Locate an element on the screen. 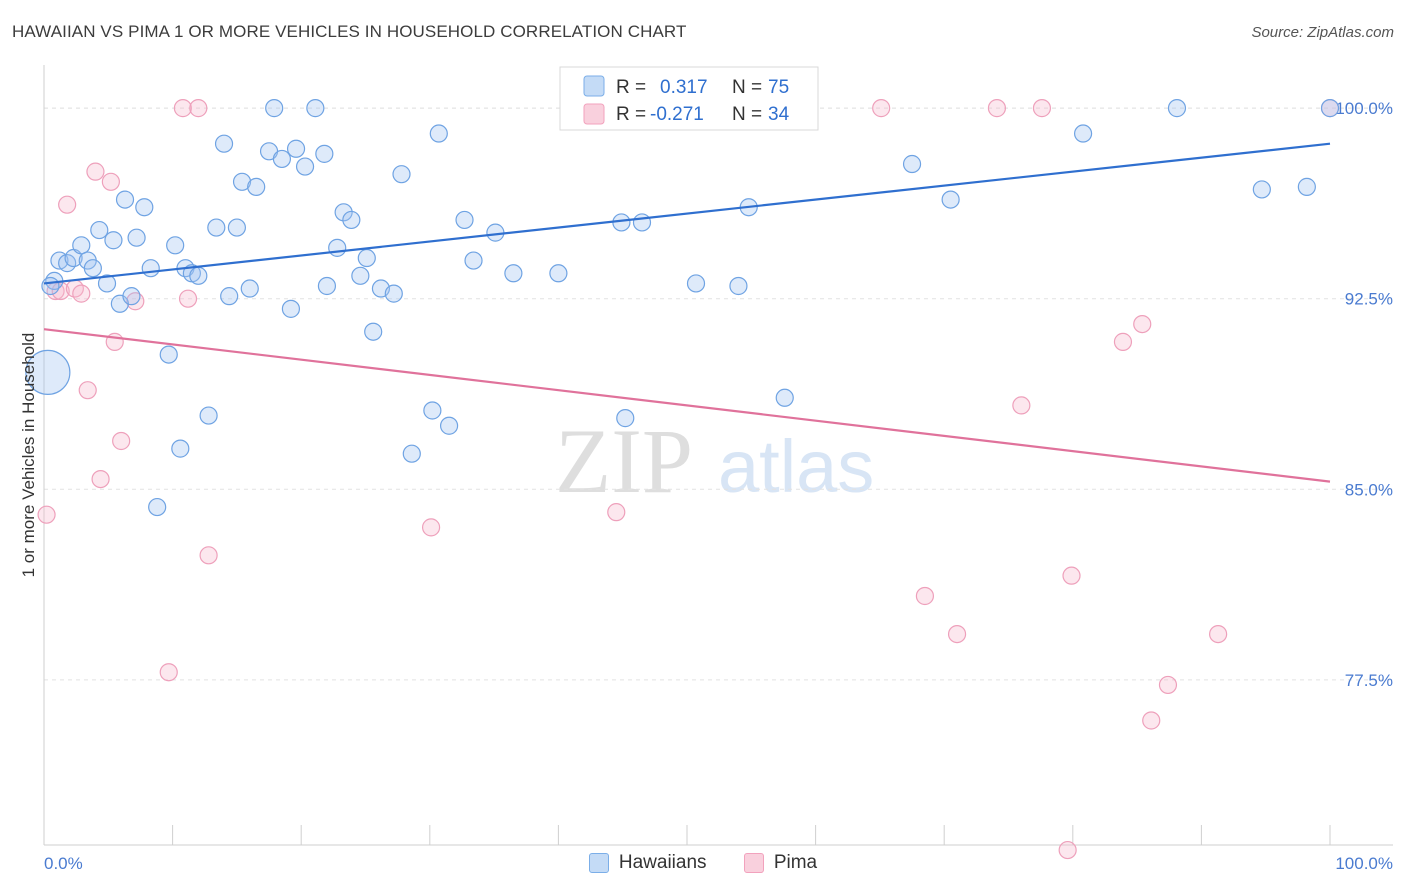 The width and height of the screenshot is (1406, 892). legend-n-value-2: 34 is located at coordinates (779, 114).